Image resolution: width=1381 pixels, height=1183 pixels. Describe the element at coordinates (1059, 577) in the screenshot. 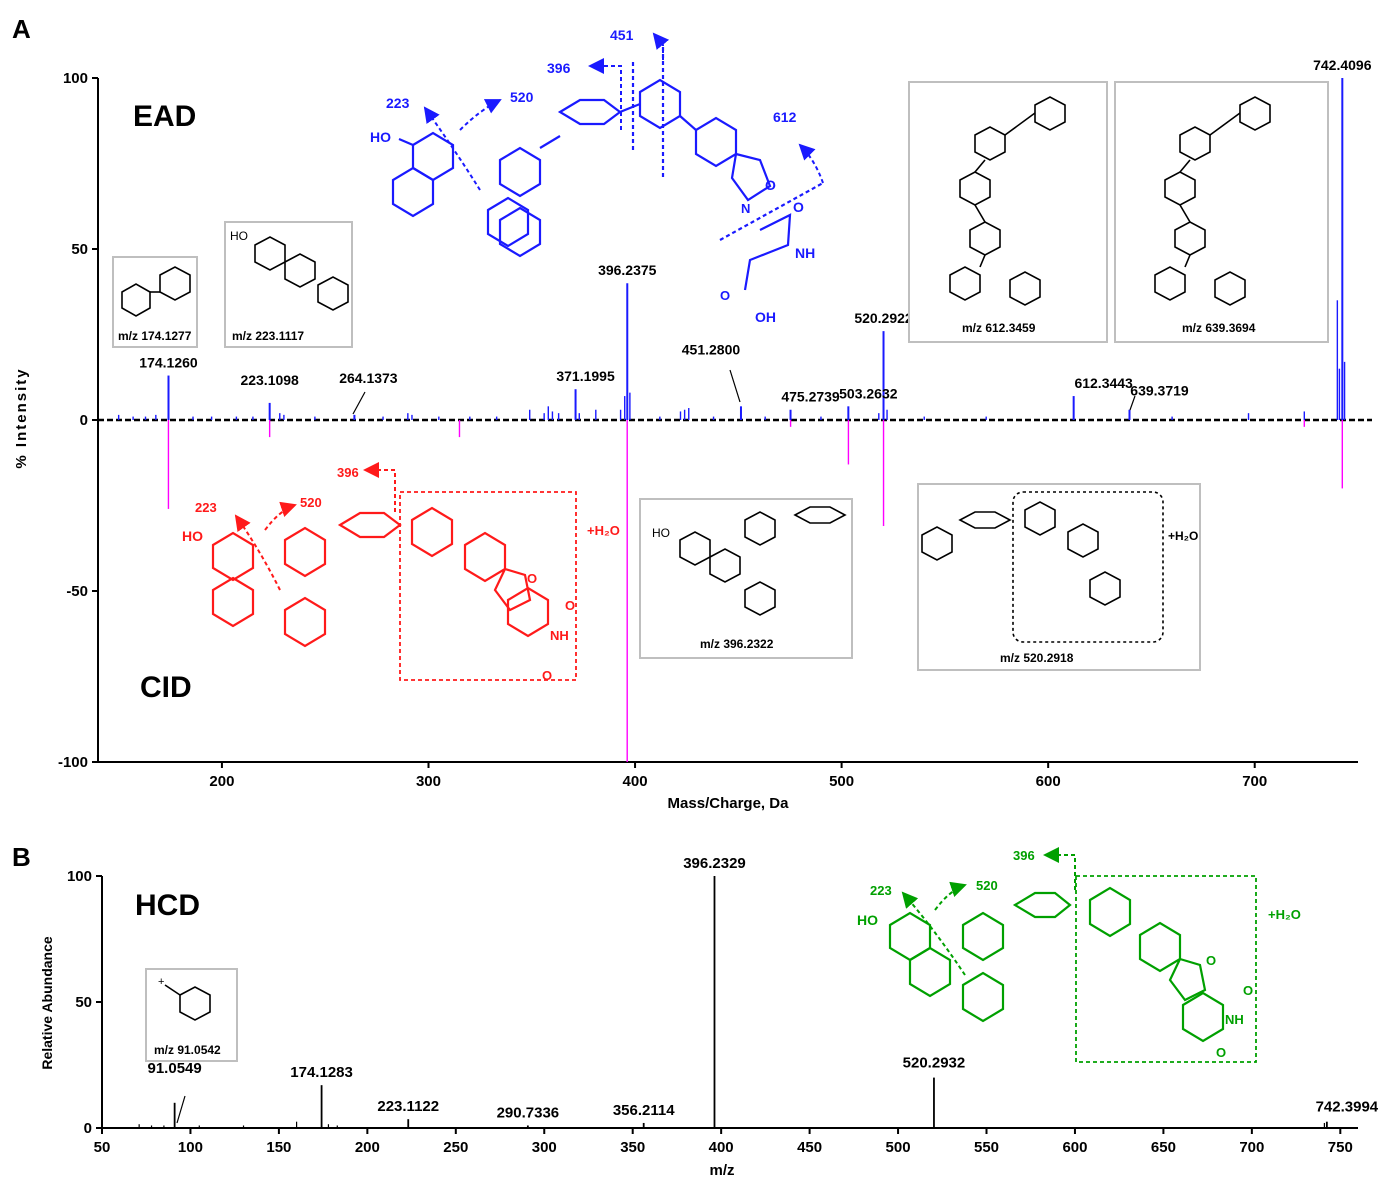

I see `inset-520: +H₂O m/z 520.2918` at that location.